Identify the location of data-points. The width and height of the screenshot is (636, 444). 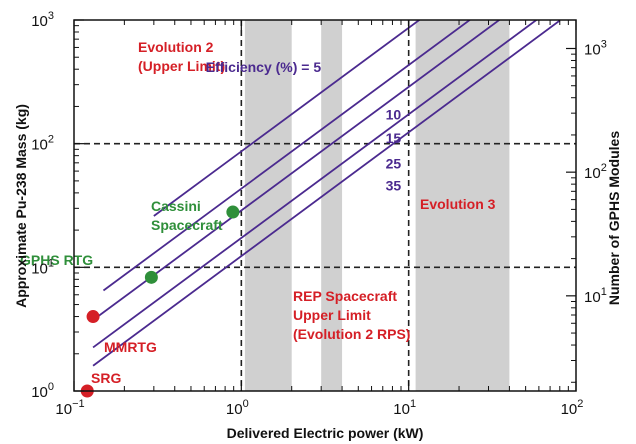
(160, 301).